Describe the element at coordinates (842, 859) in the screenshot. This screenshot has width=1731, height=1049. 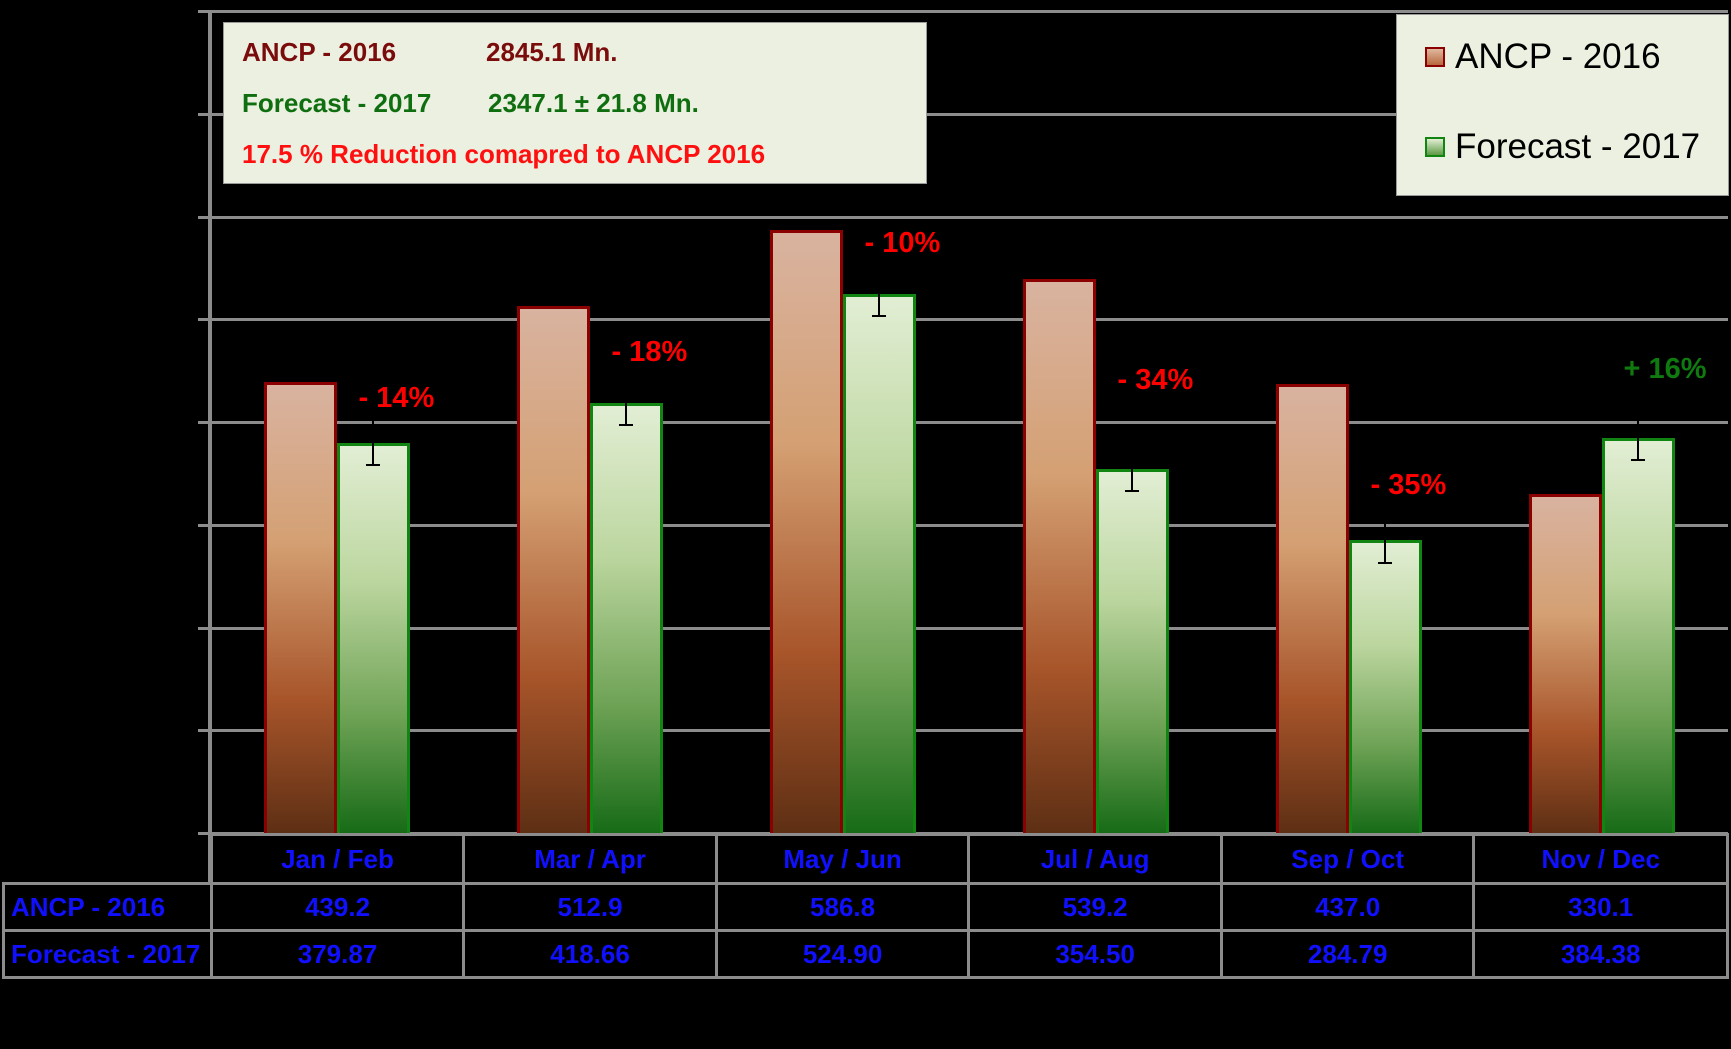
I see `table-header-cell: May / Jun` at that location.